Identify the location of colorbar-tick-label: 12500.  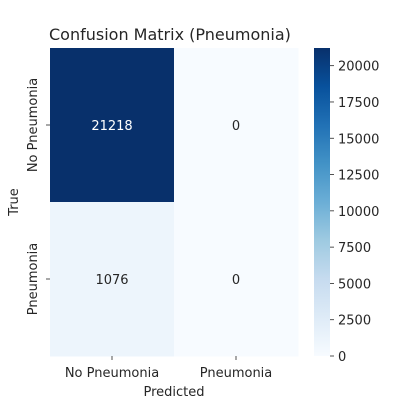
(358, 176).